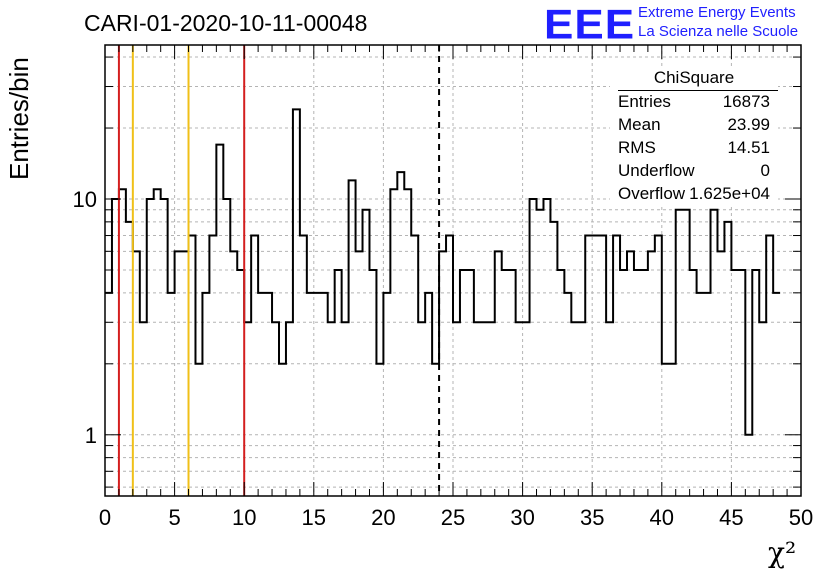 The width and height of the screenshot is (836, 572). I want to click on x-tick-label: 35, so click(592, 517).